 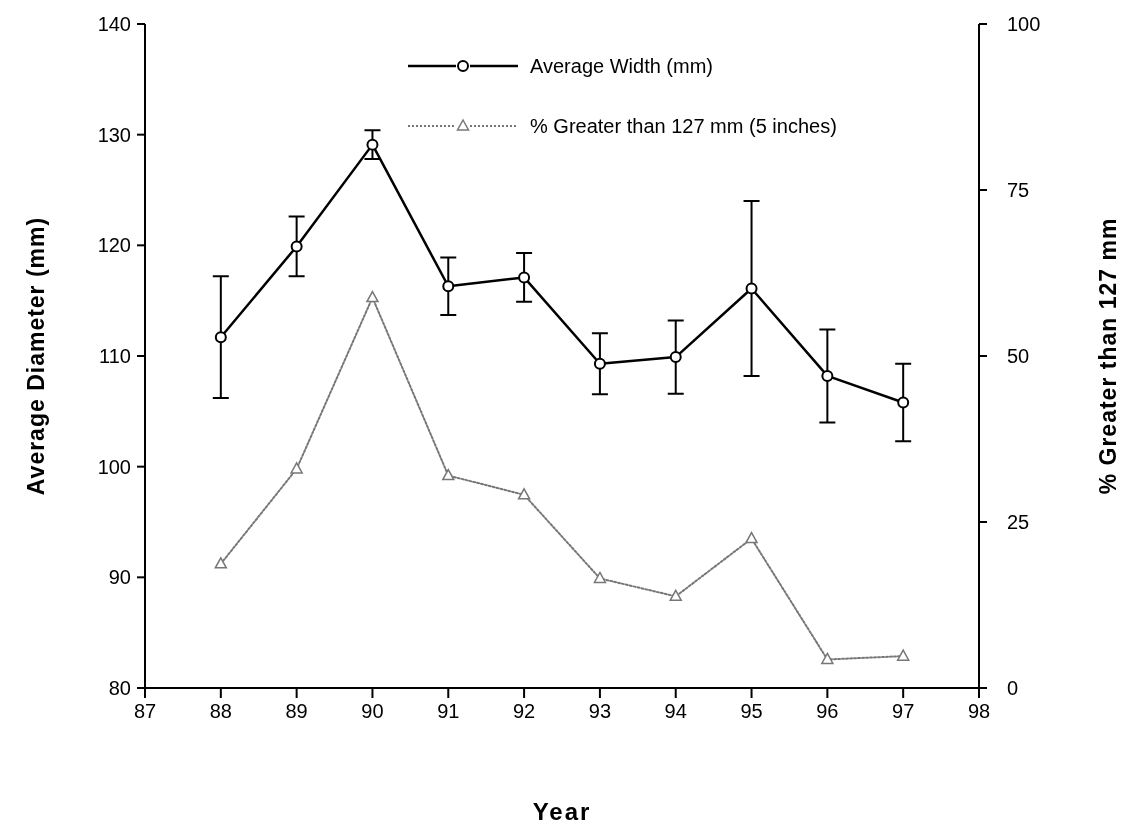 I want to click on x-tick-label: 93, so click(x=600, y=711).